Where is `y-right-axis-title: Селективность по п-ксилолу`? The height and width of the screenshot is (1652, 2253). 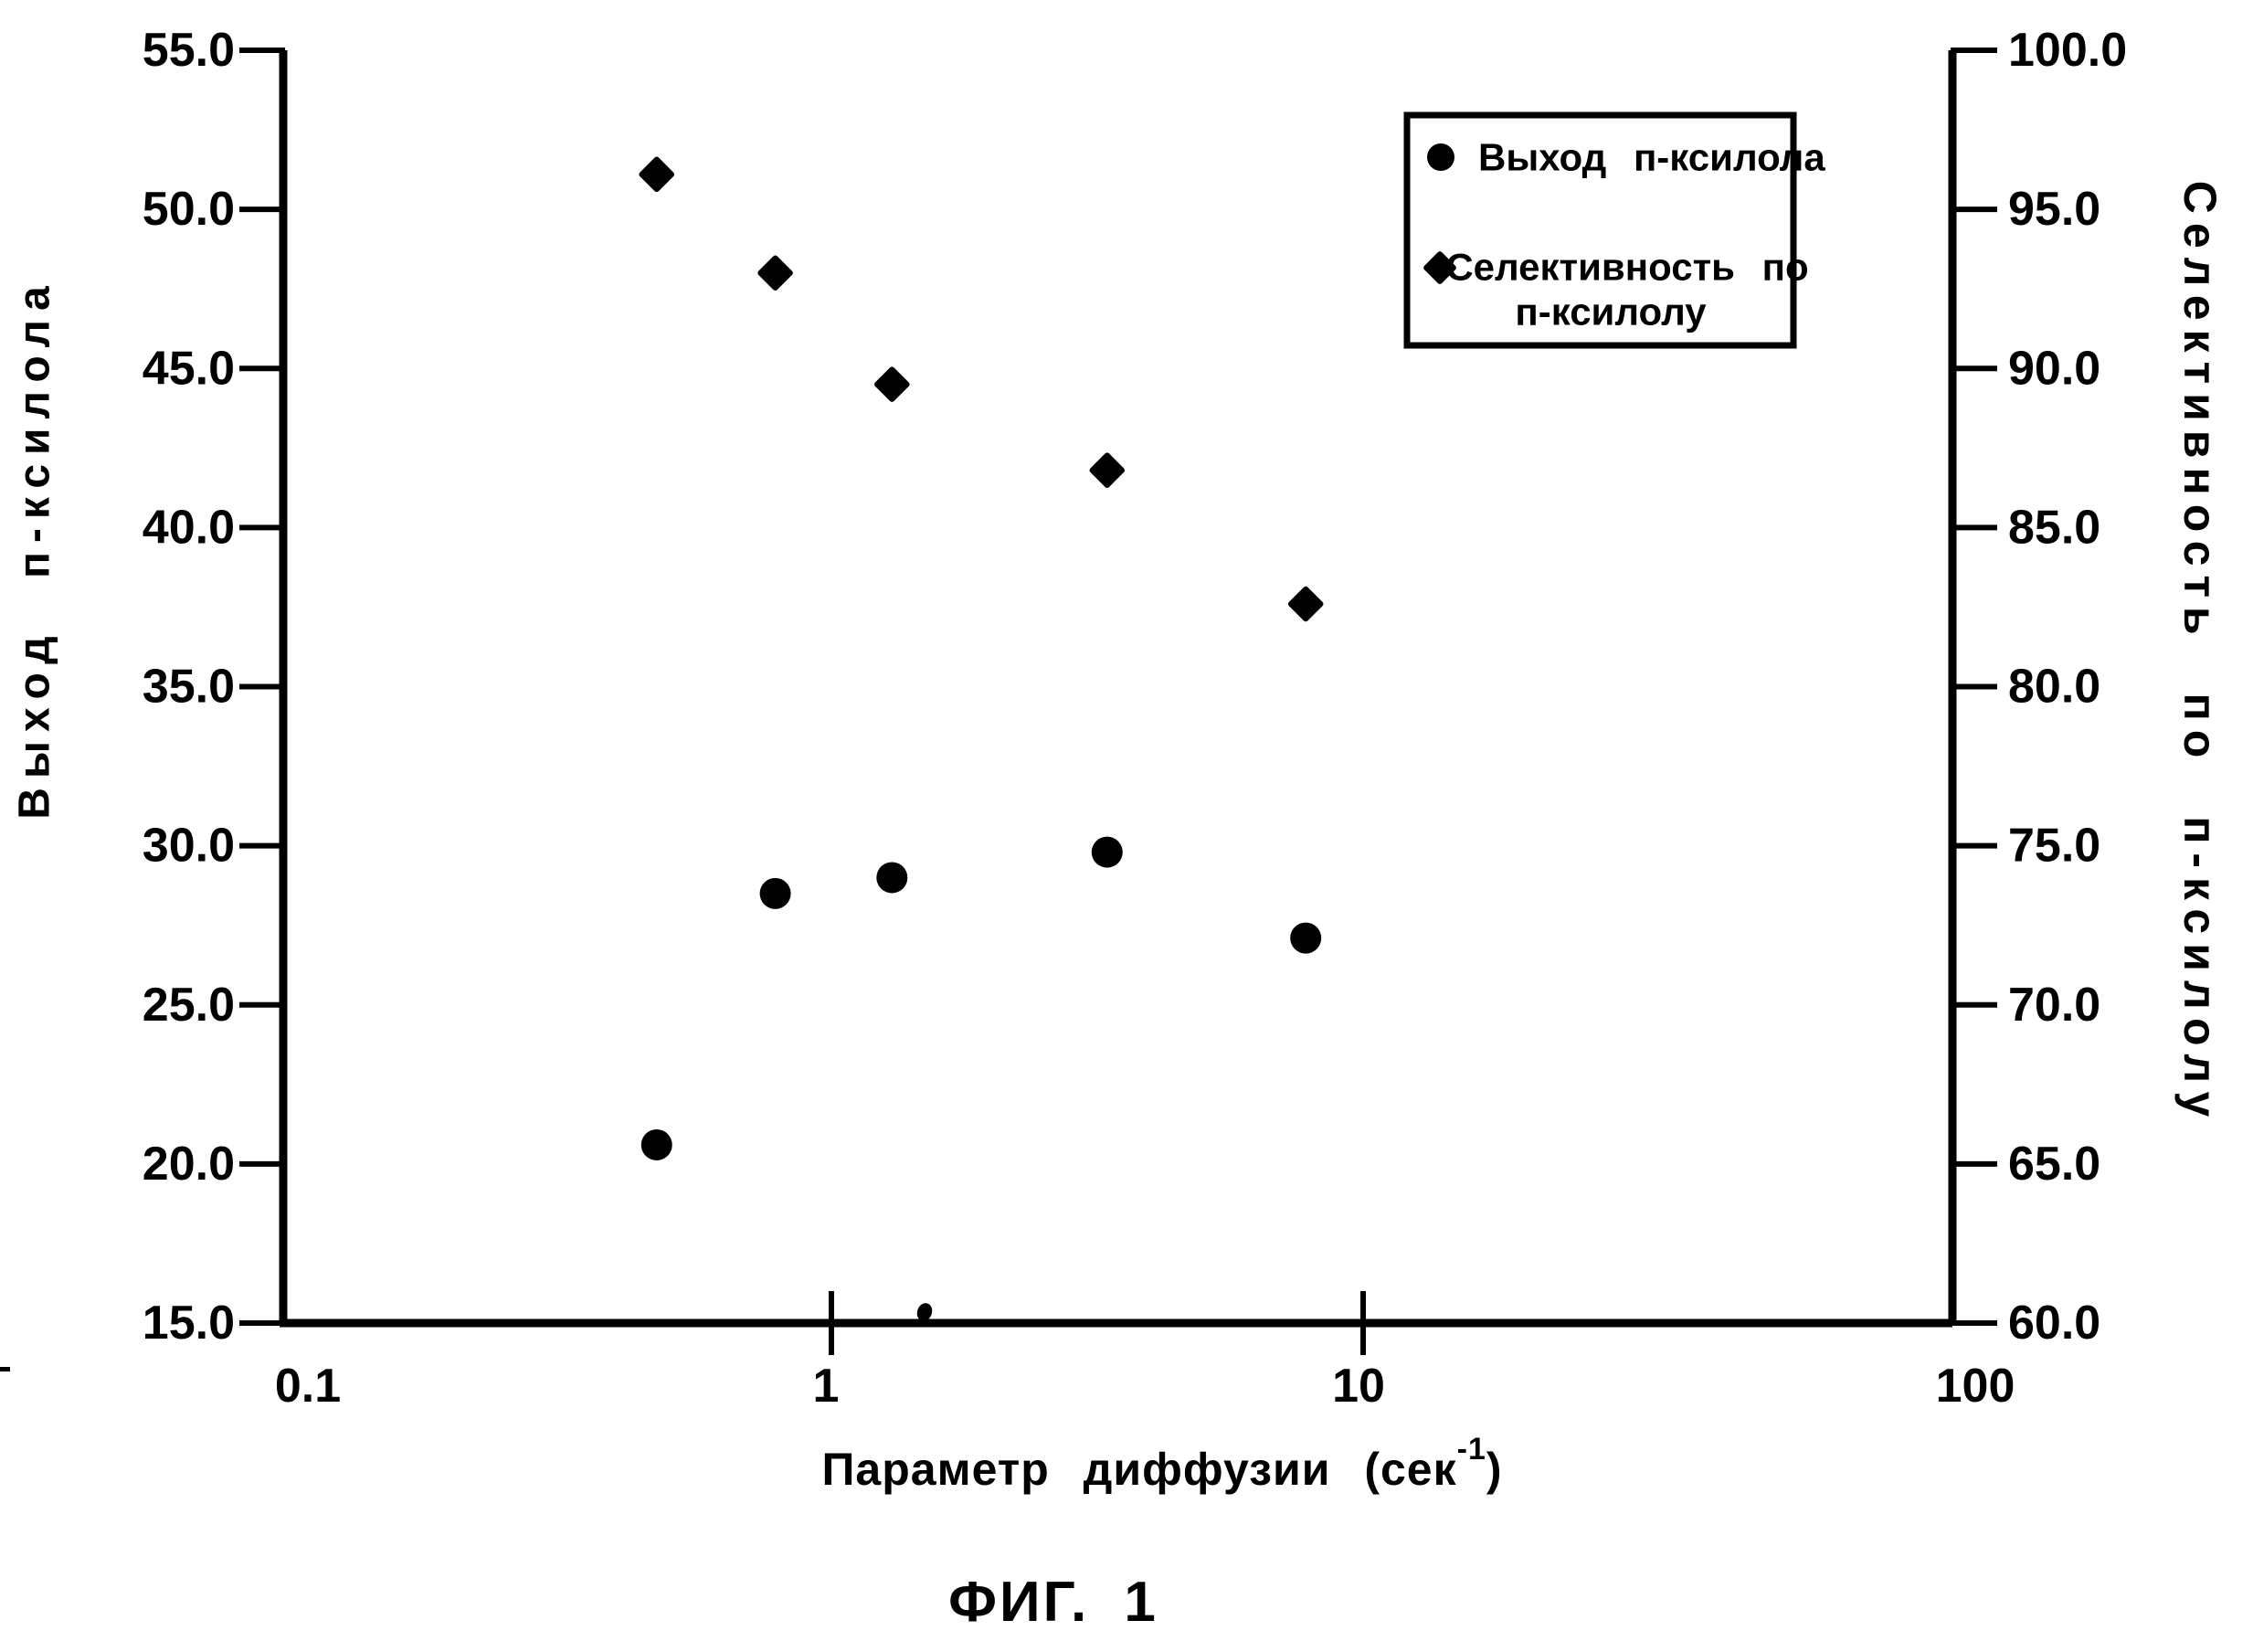
y-right-axis-title: Селективность по п-ксилолу is located at coordinates (2200, 654).